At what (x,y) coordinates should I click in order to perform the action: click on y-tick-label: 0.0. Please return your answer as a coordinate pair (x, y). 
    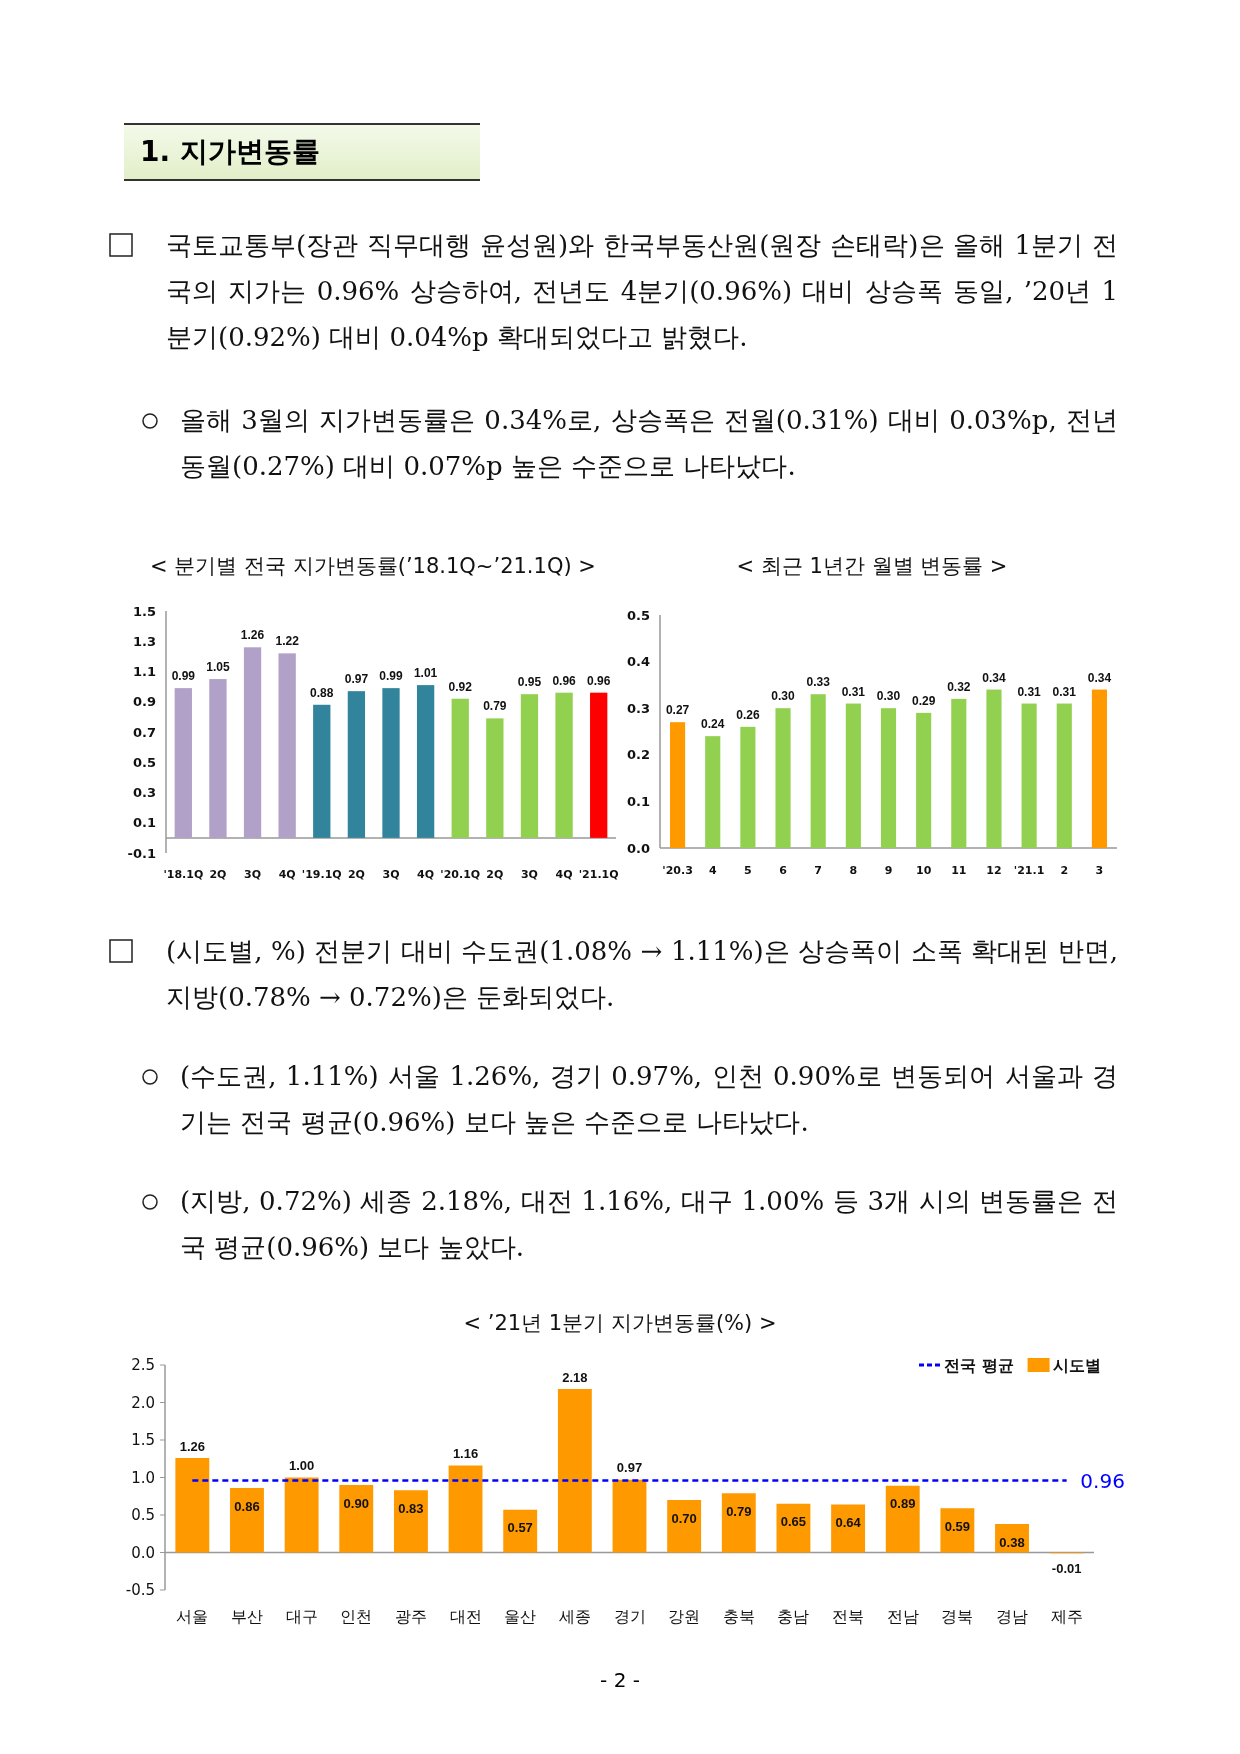
    Looking at the image, I should click on (638, 848).